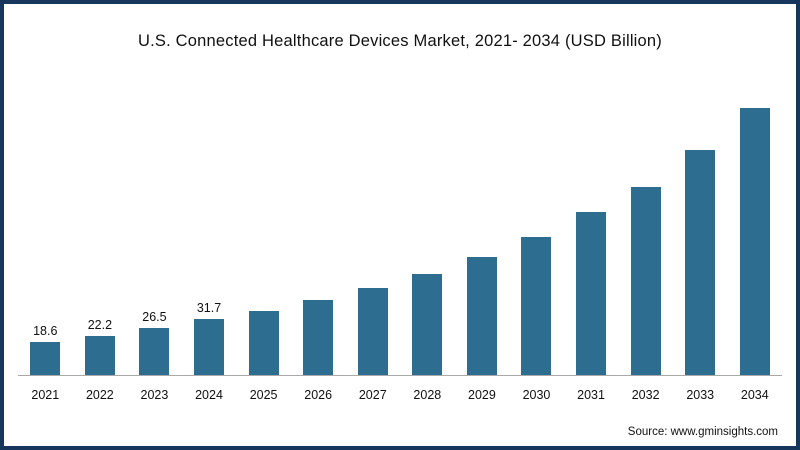  I want to click on bar-value-label: 22.2, so click(100, 325).